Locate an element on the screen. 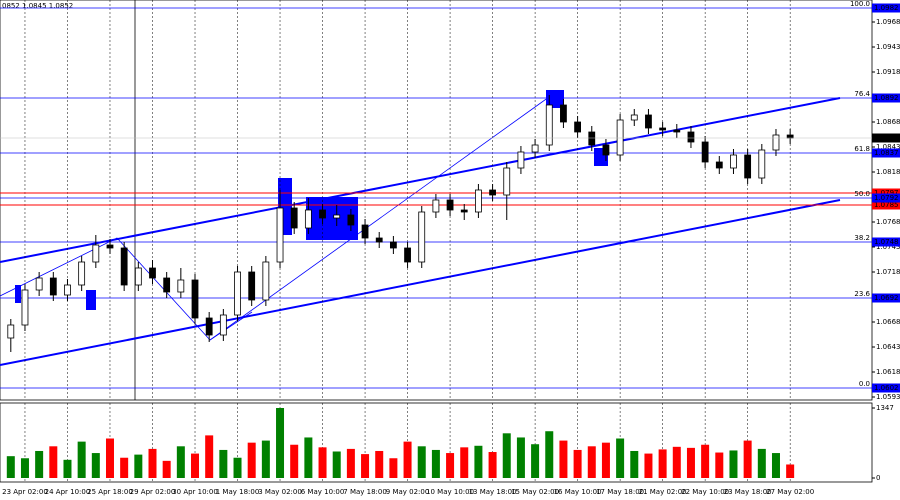 This screenshot has width=900, height=500. x-tick-label: 30 Apr 10:00 is located at coordinates (195, 492).